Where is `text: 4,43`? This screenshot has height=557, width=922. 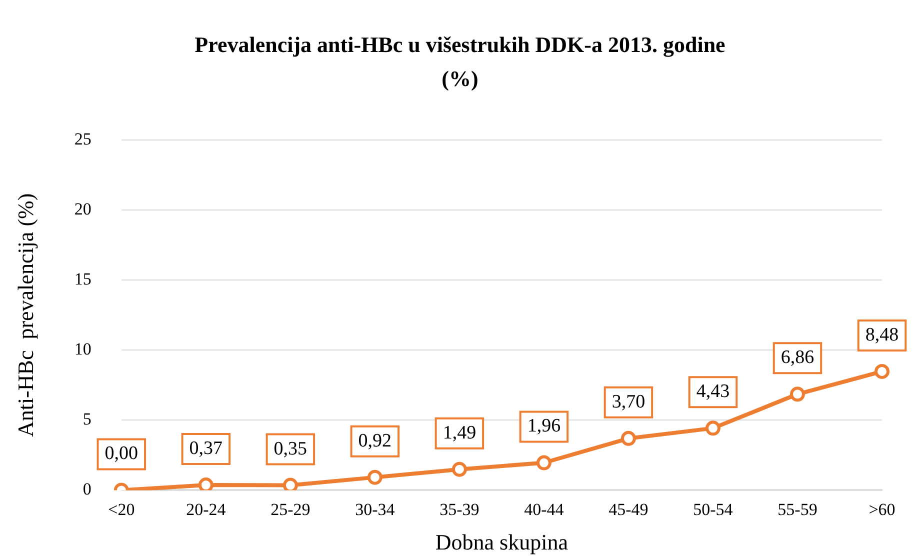 text: 4,43 is located at coordinates (713, 391).